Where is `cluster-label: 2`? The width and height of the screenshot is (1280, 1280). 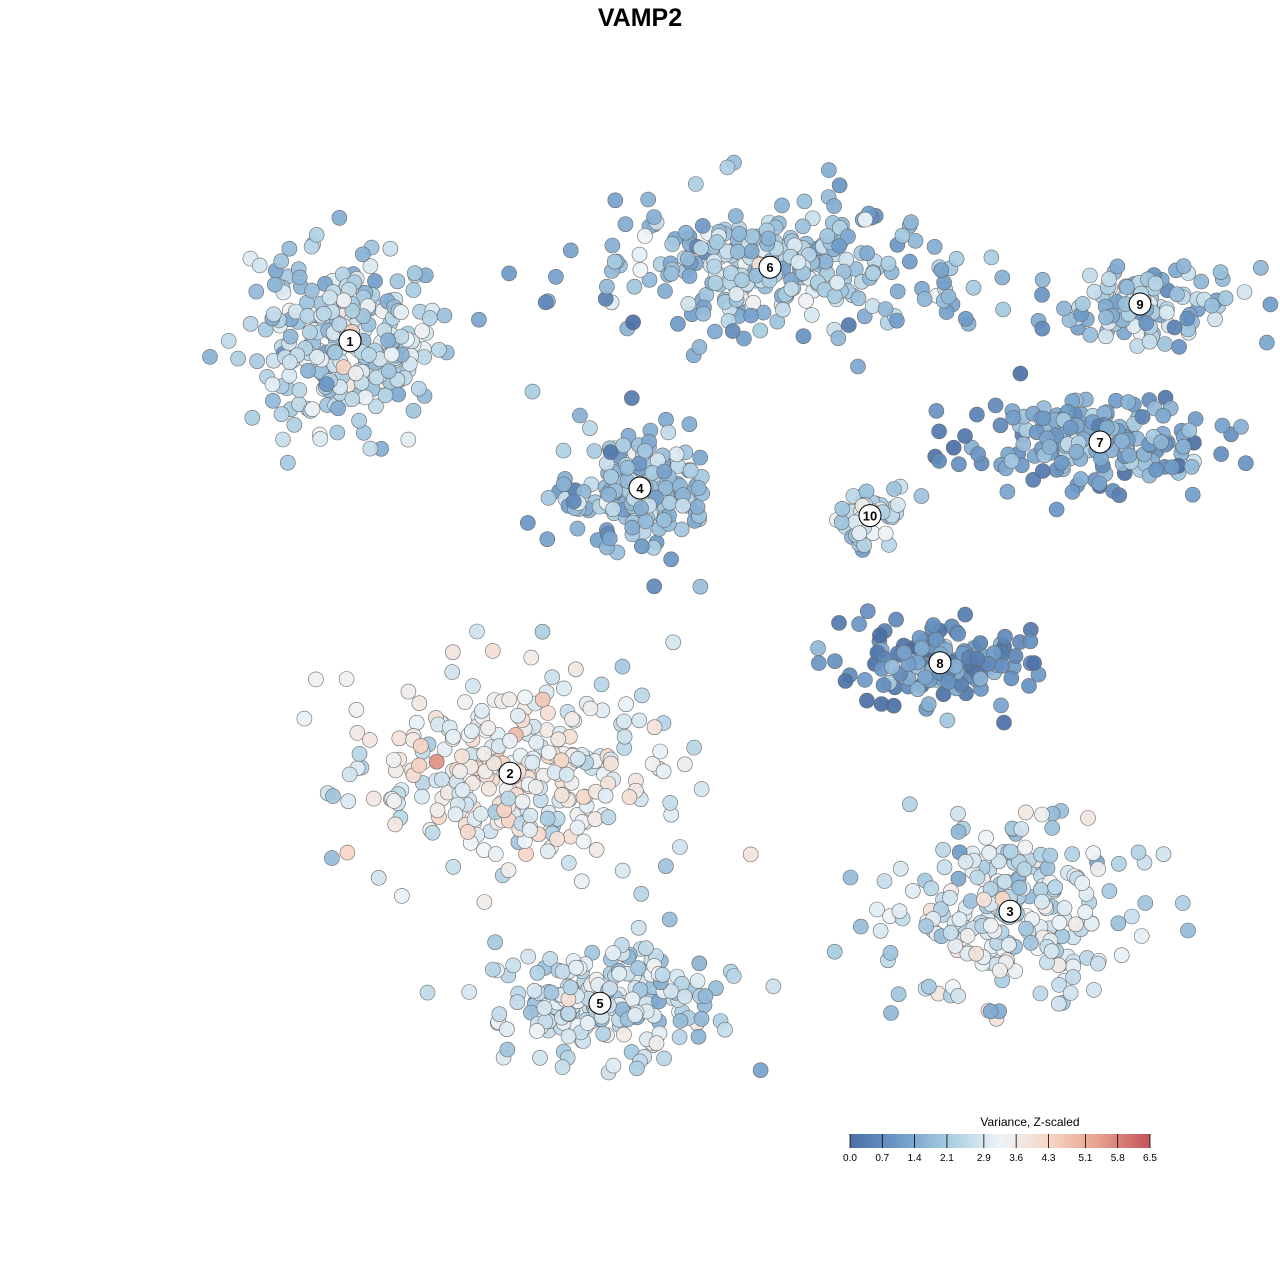
cluster-label: 2 is located at coordinates (510, 773).